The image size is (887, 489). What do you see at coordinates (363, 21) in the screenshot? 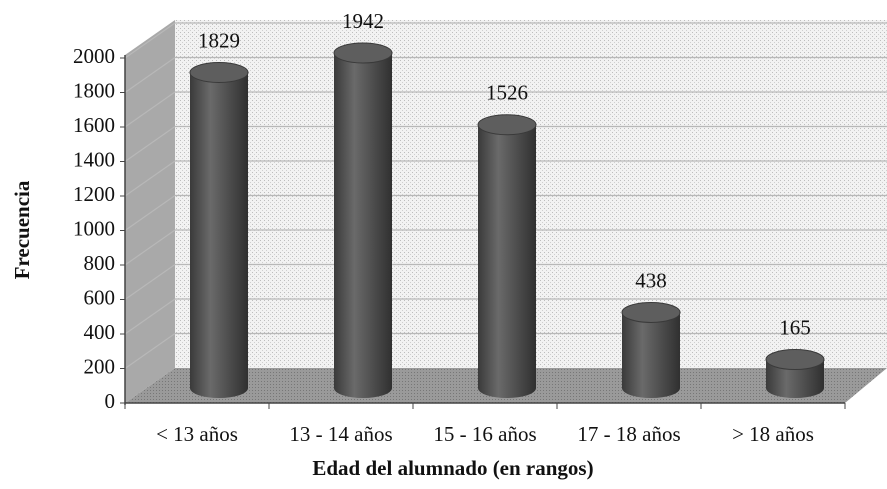
I see `value-label: 1942` at bounding box center [363, 21].